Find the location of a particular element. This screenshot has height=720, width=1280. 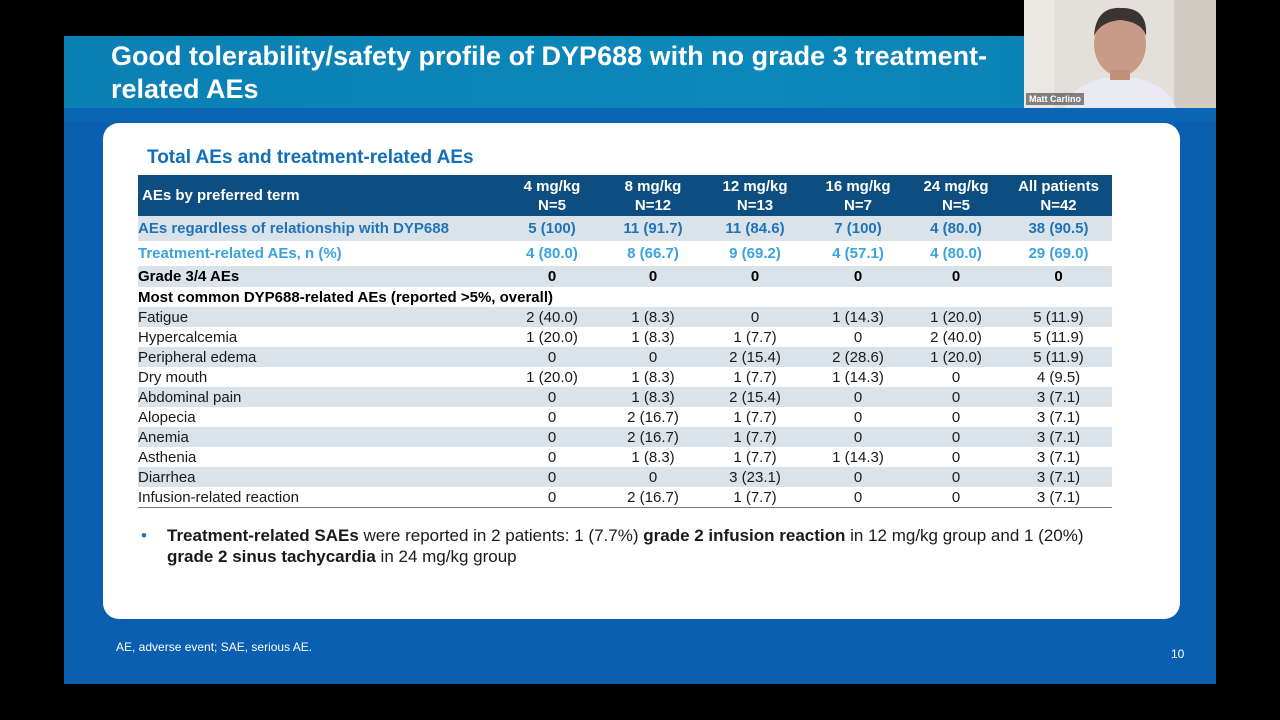

table-row: Alopecia 0 2 (16.7) 1 (7.7) 0 0 3 (7.1) is located at coordinates (625, 417).